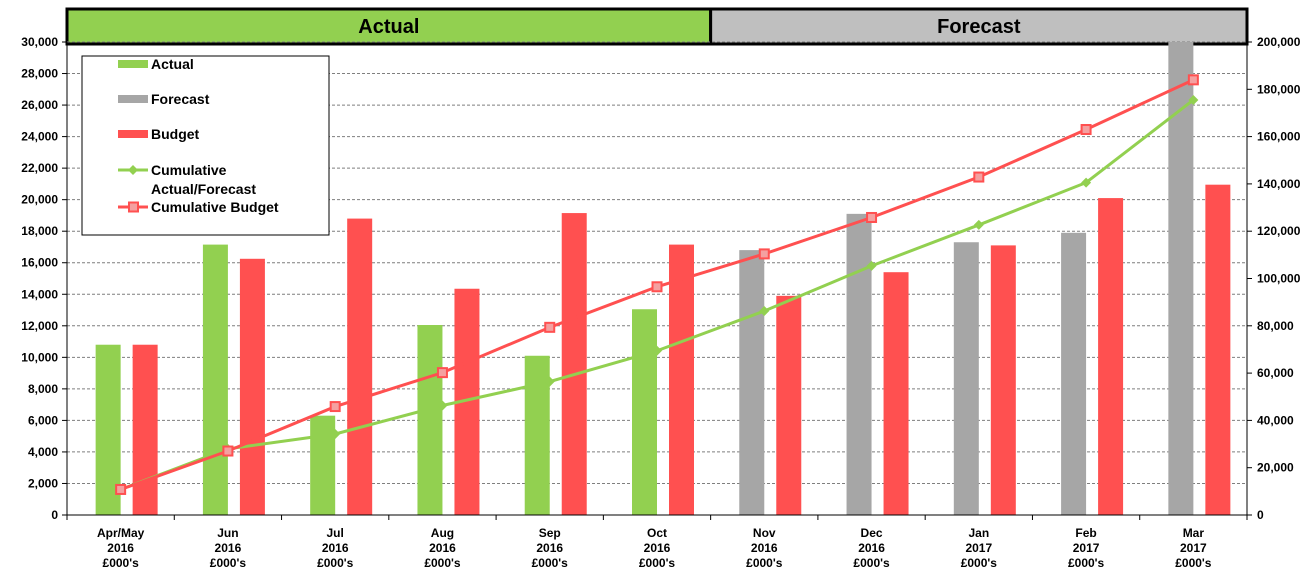 The width and height of the screenshot is (1312, 578). I want to click on y-right-tick-label: 60,000, so click(1275, 373).